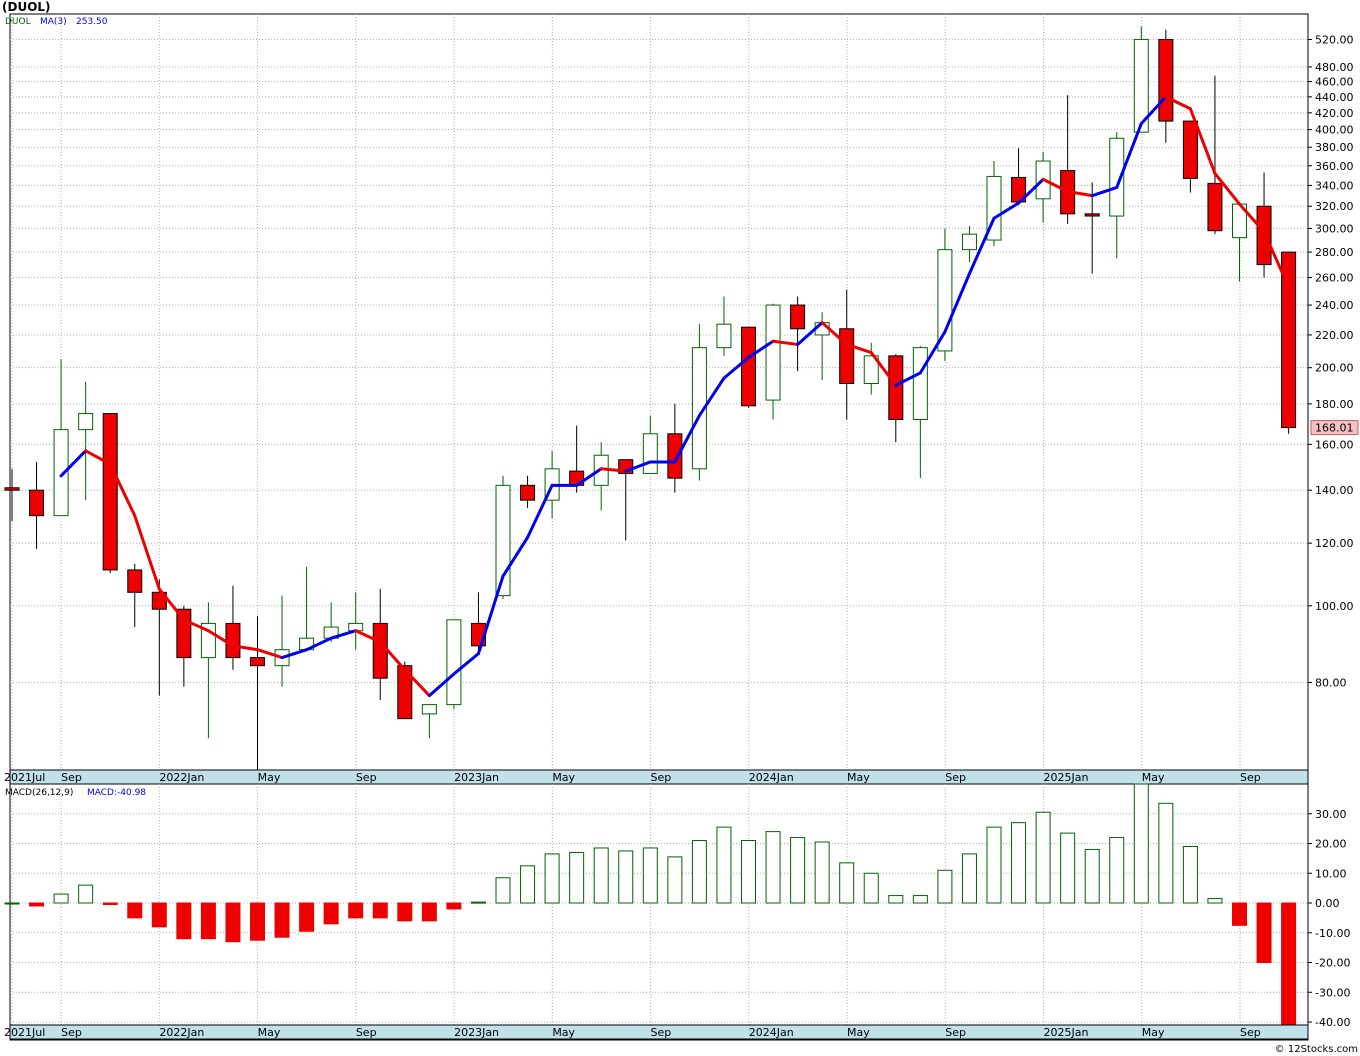 The height and width of the screenshot is (1056, 1360). Describe the element at coordinates (1334, 147) in the screenshot. I see `price-tick-label: 380.00` at that location.